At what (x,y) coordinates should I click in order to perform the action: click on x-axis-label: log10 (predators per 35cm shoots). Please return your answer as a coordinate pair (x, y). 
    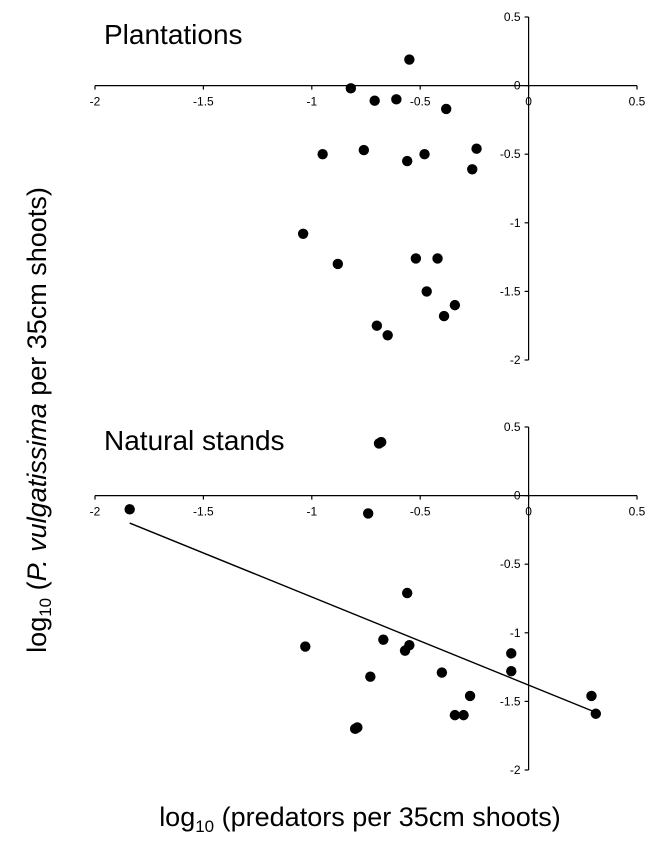
    Looking at the image, I should click on (360, 819).